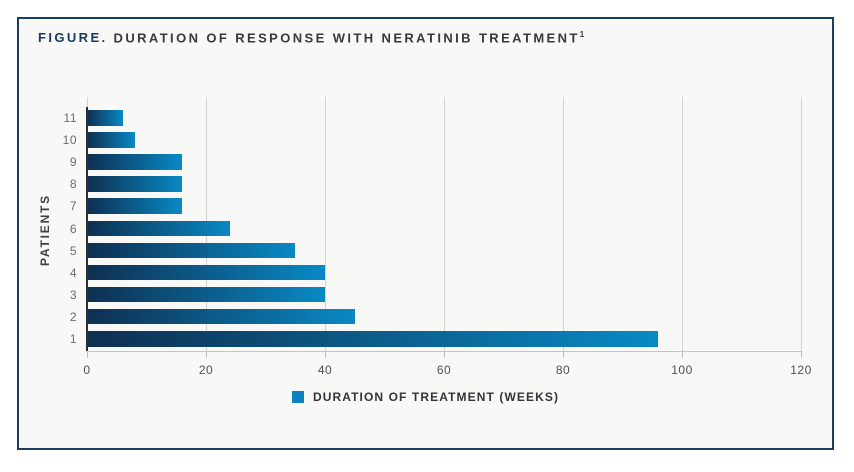 This screenshot has width=854, height=472. I want to click on y-axis-line, so click(87, 229).